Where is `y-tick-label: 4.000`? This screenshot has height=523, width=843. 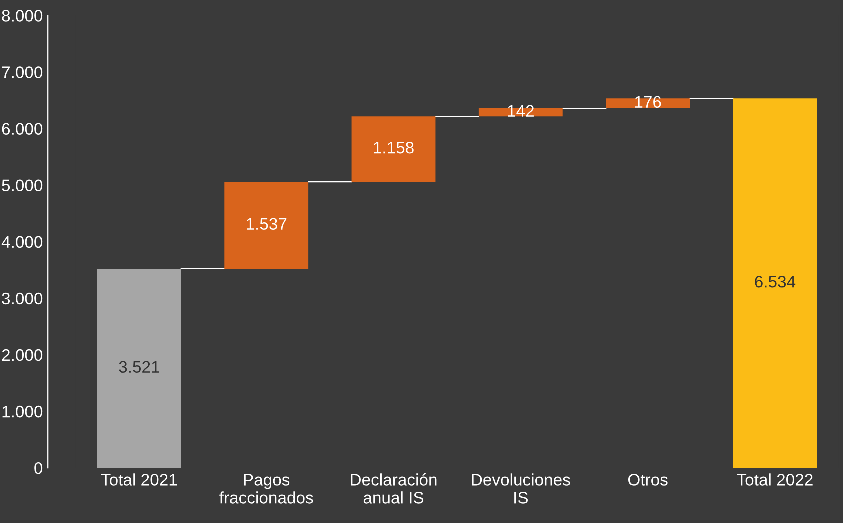
y-tick-label: 4.000 is located at coordinates (22, 242).